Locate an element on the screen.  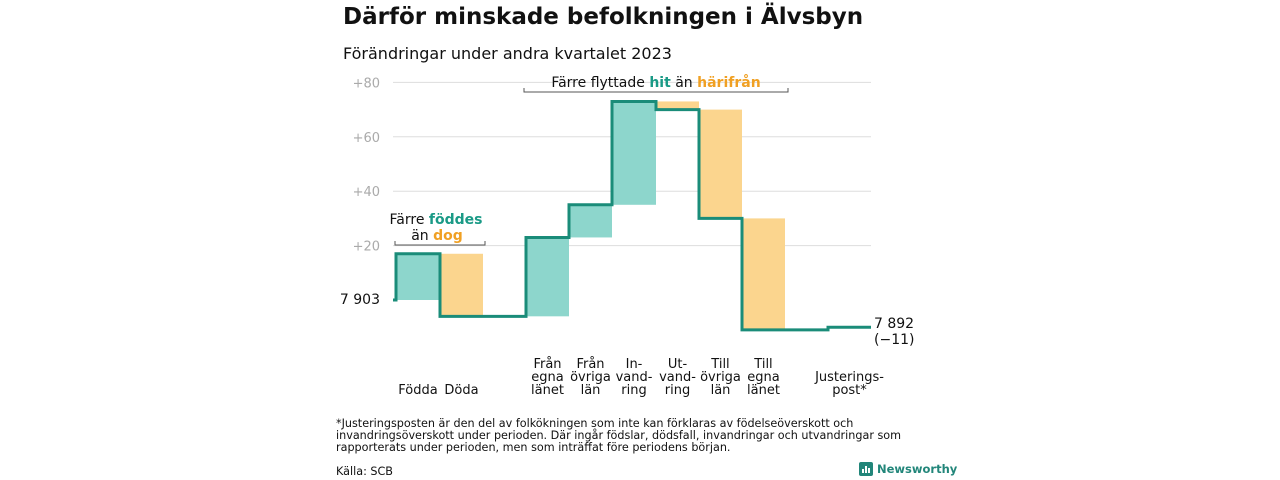
brand: Newsworthy is located at coordinates (908, 469).